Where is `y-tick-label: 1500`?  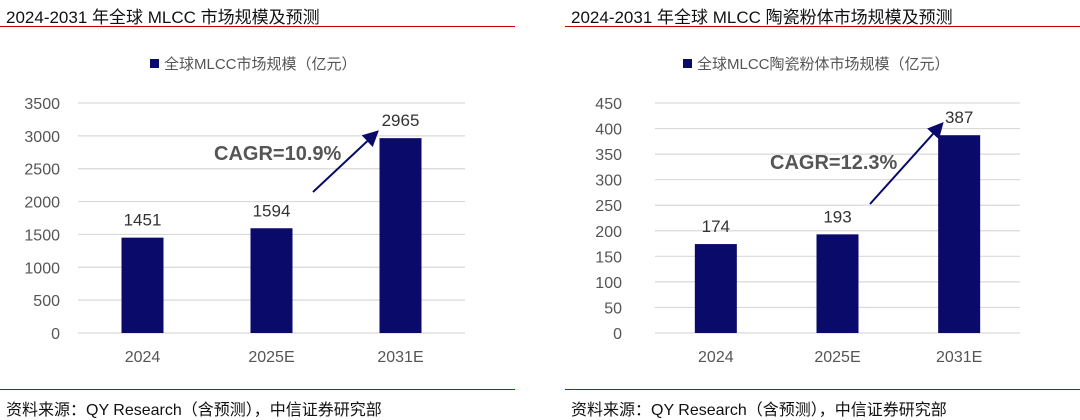 y-tick-label: 1500 is located at coordinates (42, 235).